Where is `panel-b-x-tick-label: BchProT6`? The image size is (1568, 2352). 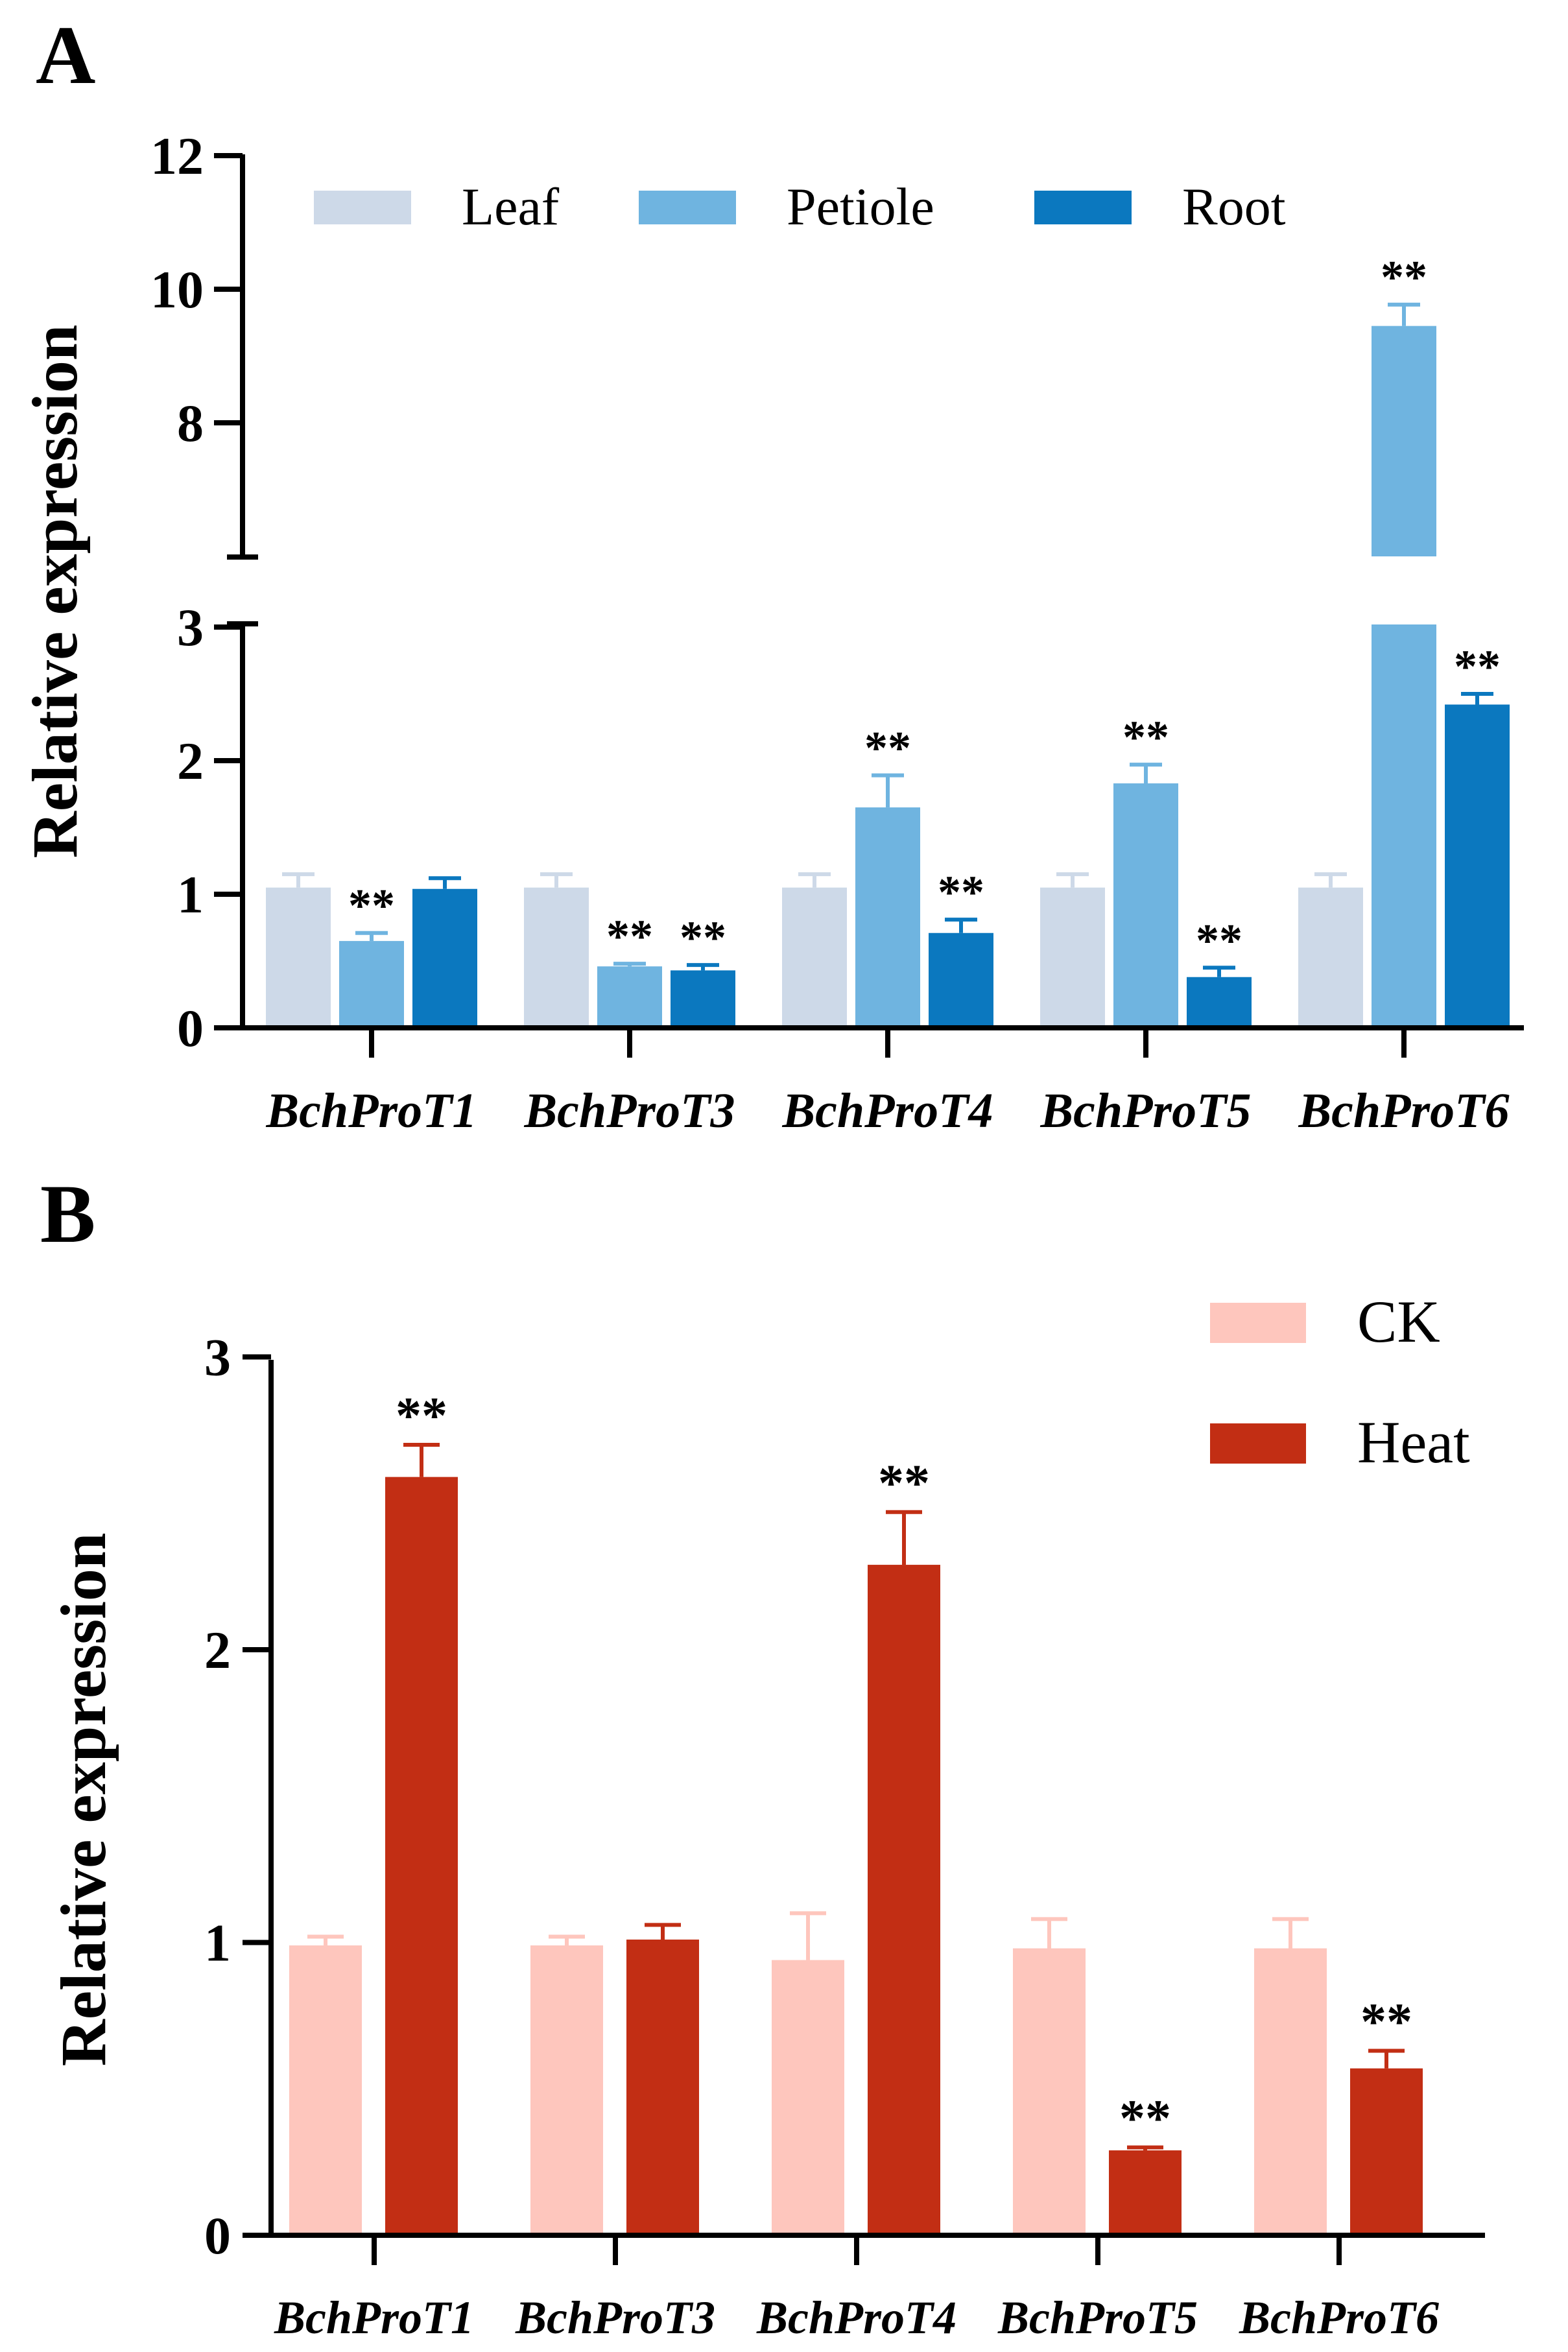
panel-b-x-tick-label: BchProT6 is located at coordinates (1339, 2318).